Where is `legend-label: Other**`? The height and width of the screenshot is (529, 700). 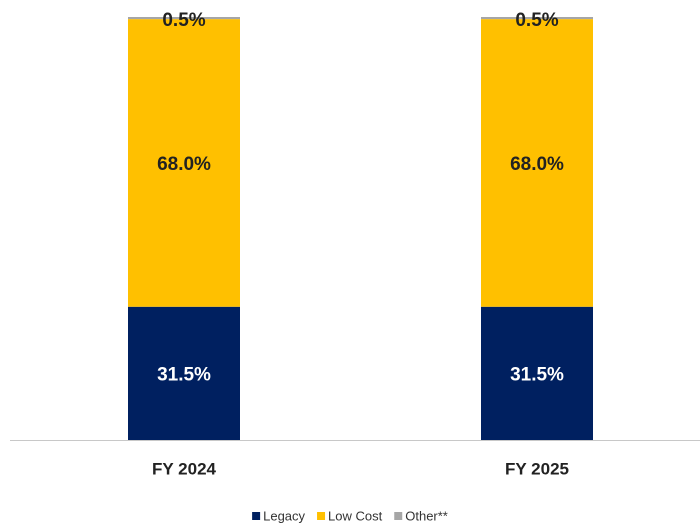 legend-label: Other** is located at coordinates (426, 515).